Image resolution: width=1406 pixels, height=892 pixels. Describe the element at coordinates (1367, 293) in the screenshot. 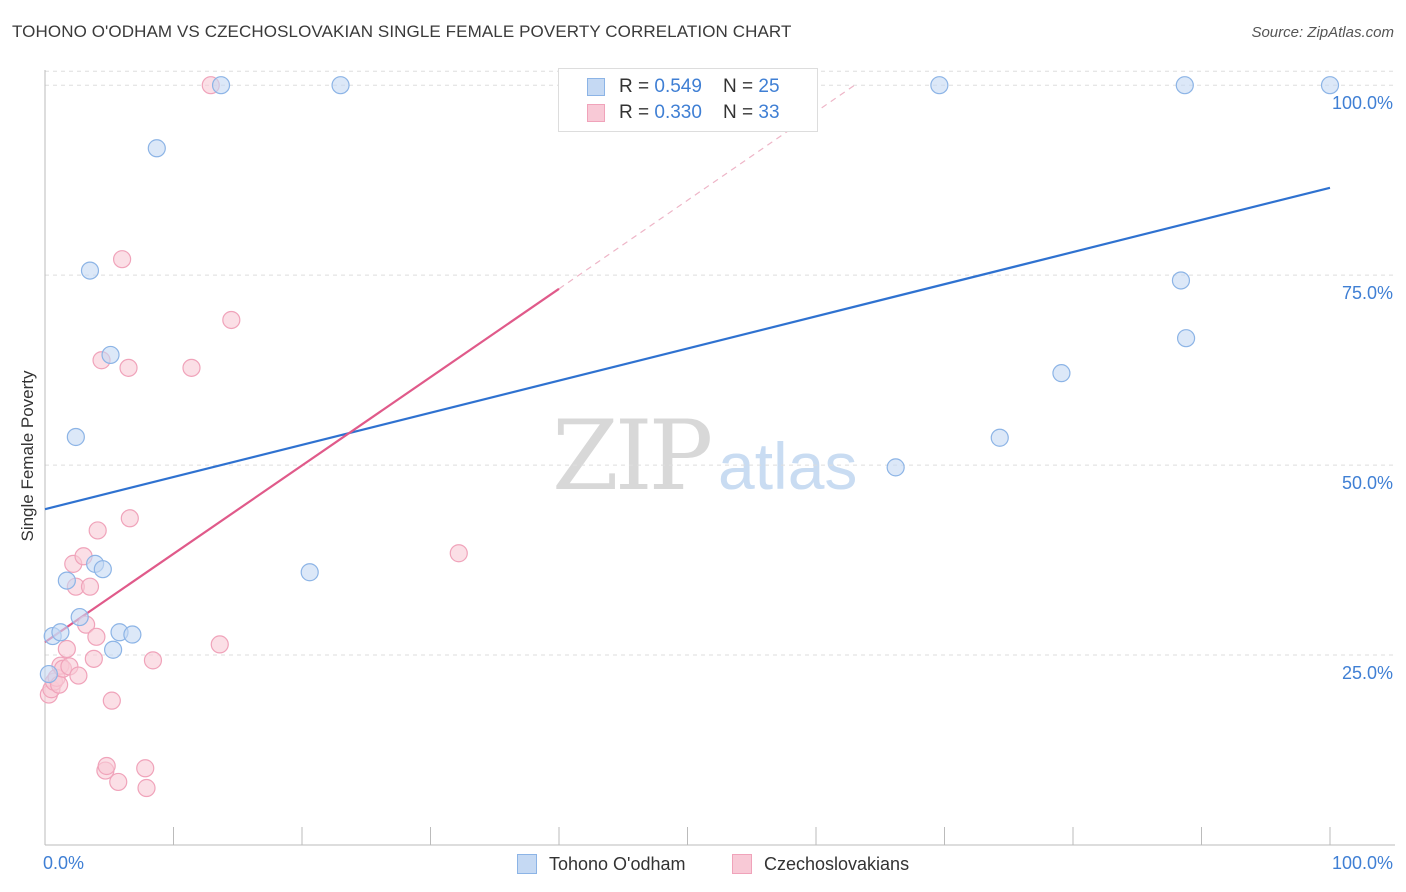

I see `y-tick-label: 75.0%` at that location.